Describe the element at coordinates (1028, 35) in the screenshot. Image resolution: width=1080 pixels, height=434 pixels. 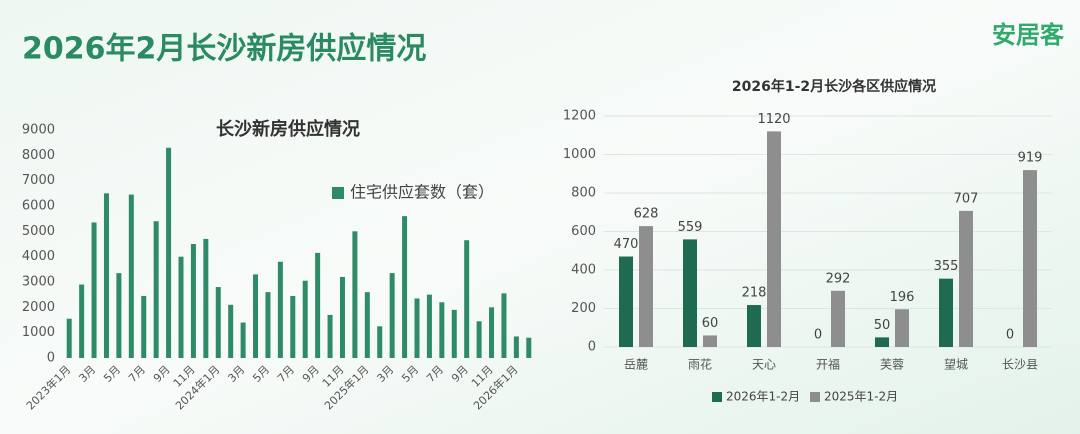
I see `logo: 安居客` at that location.